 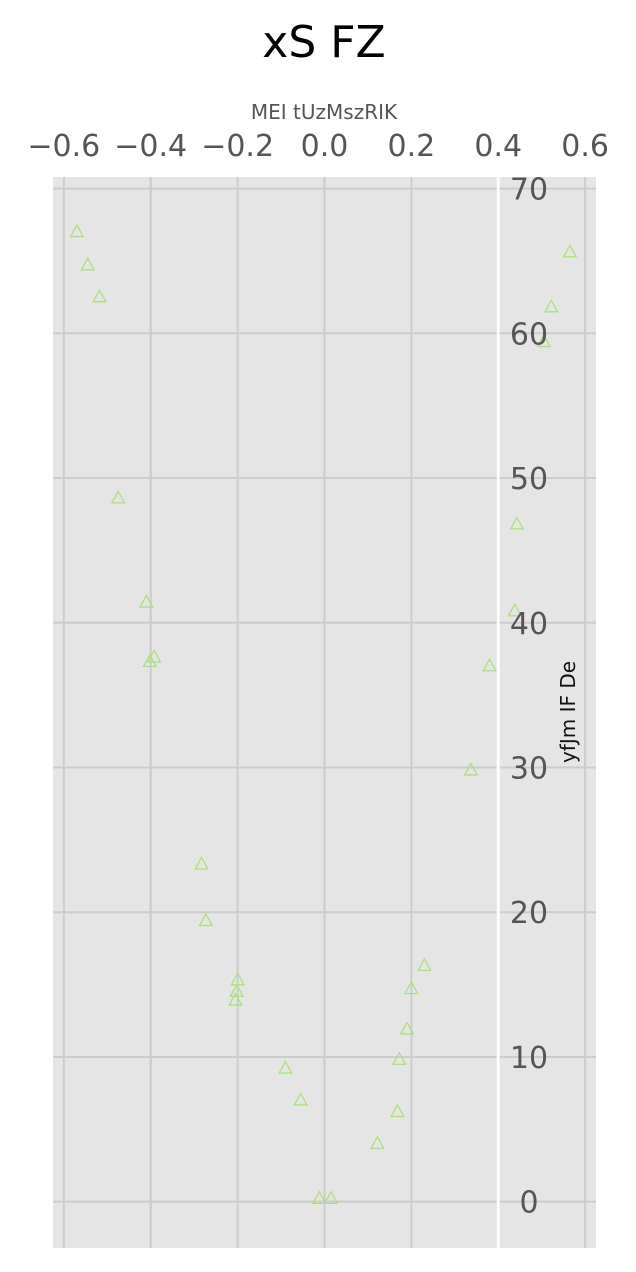 I want to click on chart-title: xS FZ, so click(x=323, y=42).